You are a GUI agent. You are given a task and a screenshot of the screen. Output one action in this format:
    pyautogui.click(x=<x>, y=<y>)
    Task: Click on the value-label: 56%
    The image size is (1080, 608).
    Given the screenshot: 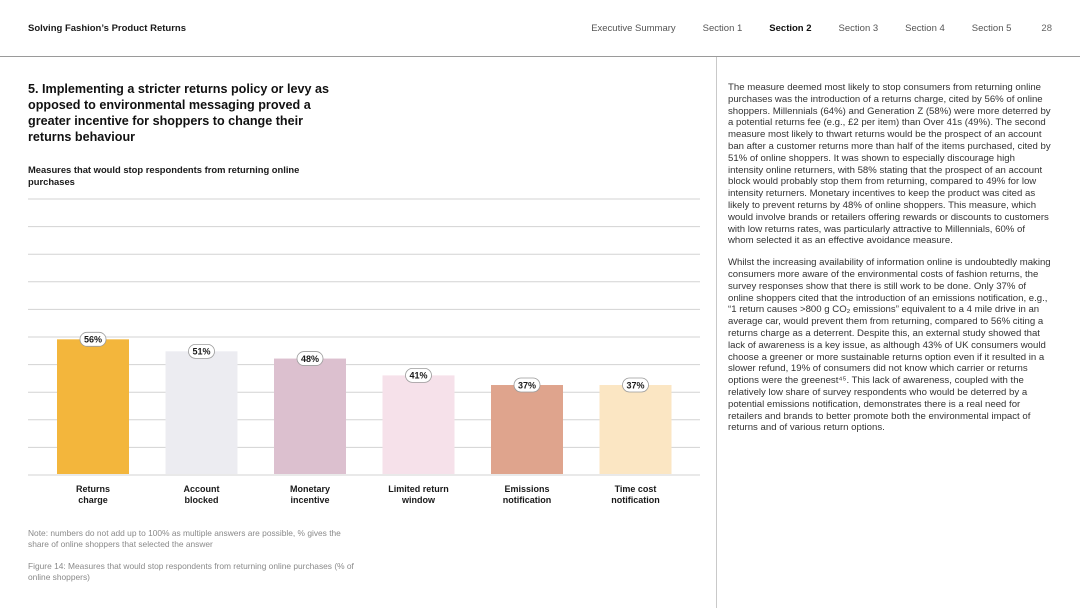 What is the action you would take?
    pyautogui.click(x=93, y=340)
    